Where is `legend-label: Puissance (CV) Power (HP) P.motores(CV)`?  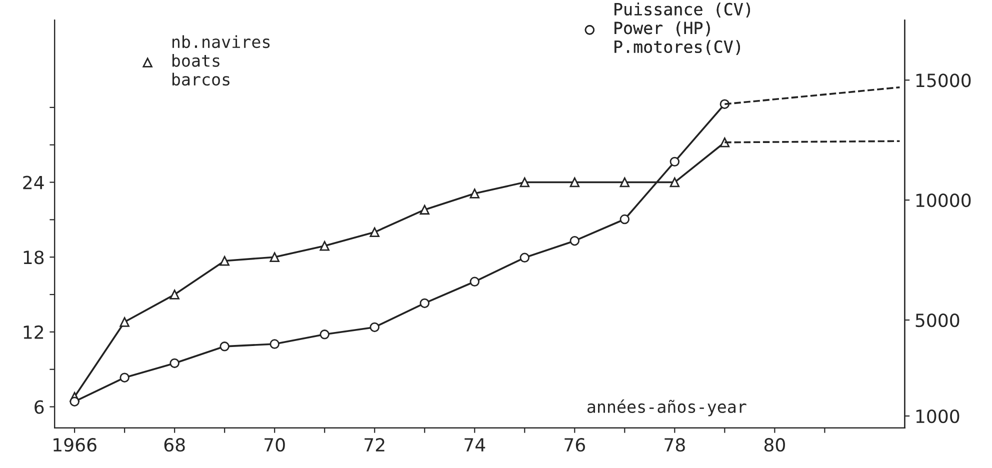 legend-label: Puissance (CV) Power (HP) P.motores(CV) is located at coordinates (682, 28).